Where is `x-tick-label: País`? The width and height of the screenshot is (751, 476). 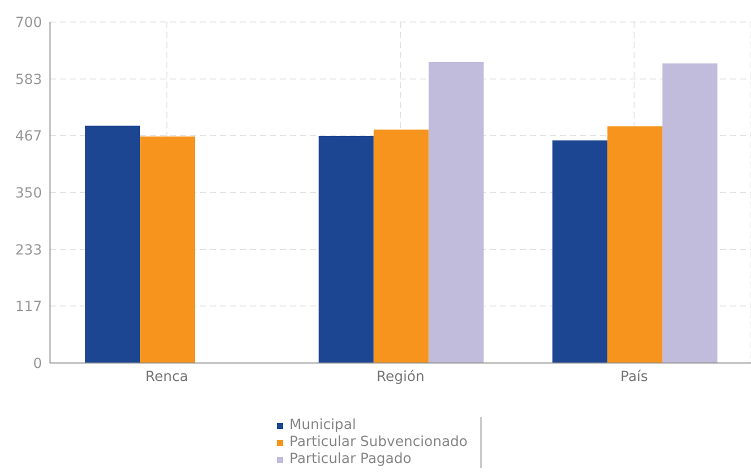 x-tick-label: País is located at coordinates (634, 376).